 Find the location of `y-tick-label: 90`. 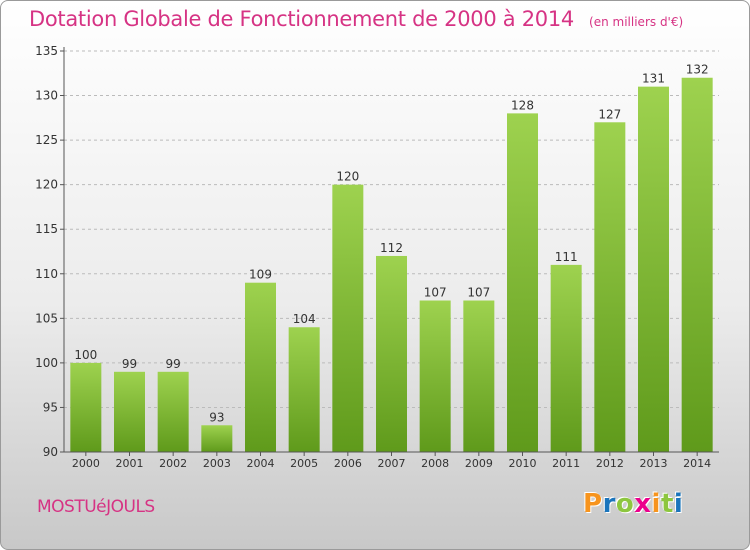

y-tick-label: 90 is located at coordinates (50, 452).